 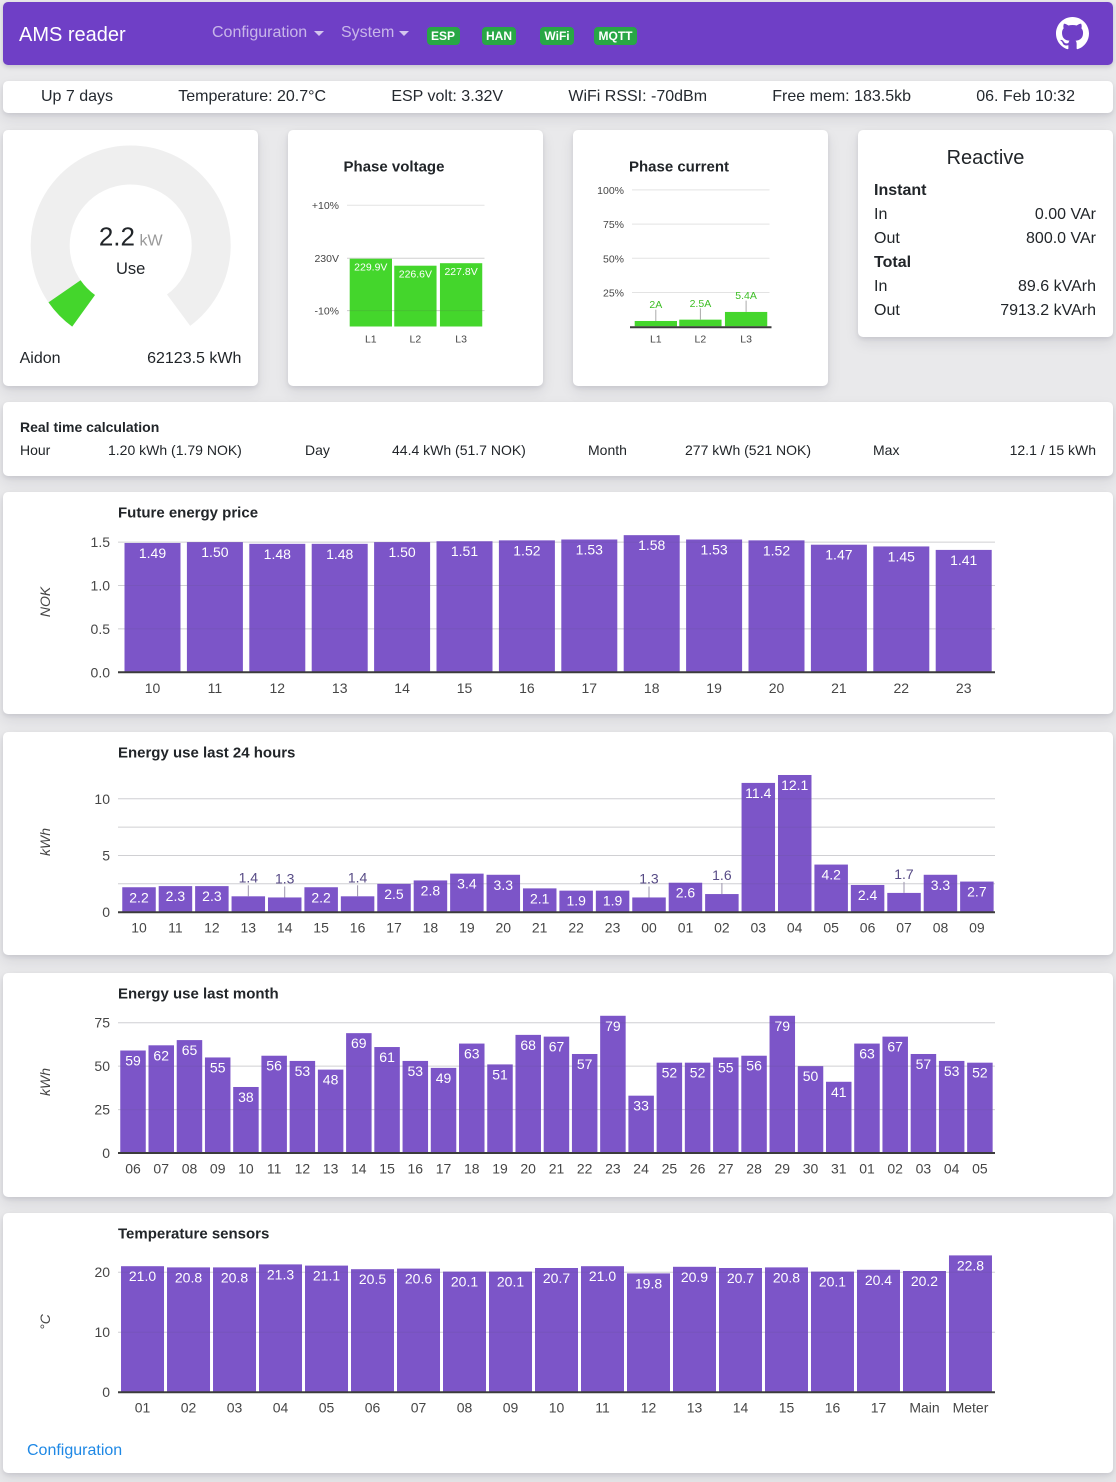 I want to click on svg-text: 20.4, so click(x=878, y=1280).